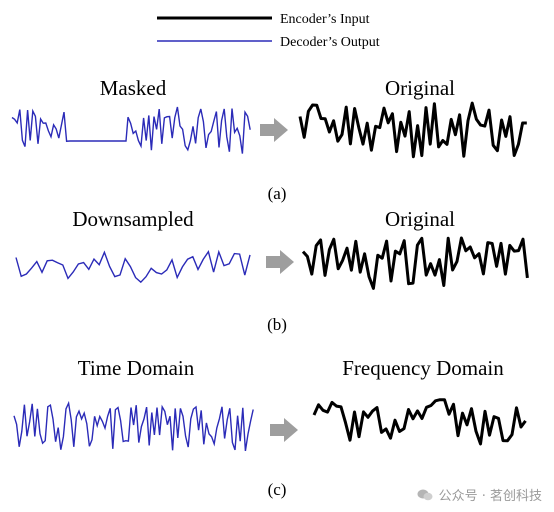 The width and height of the screenshot is (554, 512). Describe the element at coordinates (274, 130) in the screenshot. I see `panel-a-arrow` at that location.